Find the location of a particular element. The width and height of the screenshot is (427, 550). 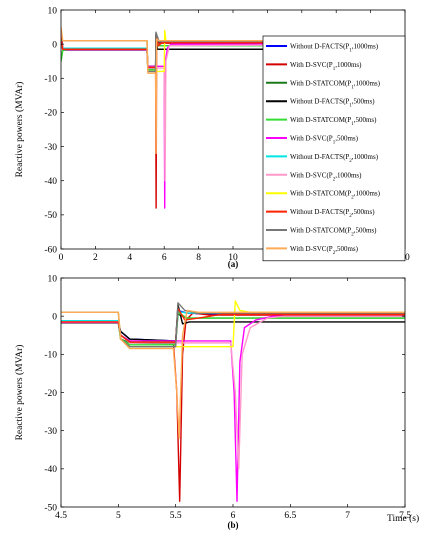

y-tick-label: -60 is located at coordinates (50, 250).